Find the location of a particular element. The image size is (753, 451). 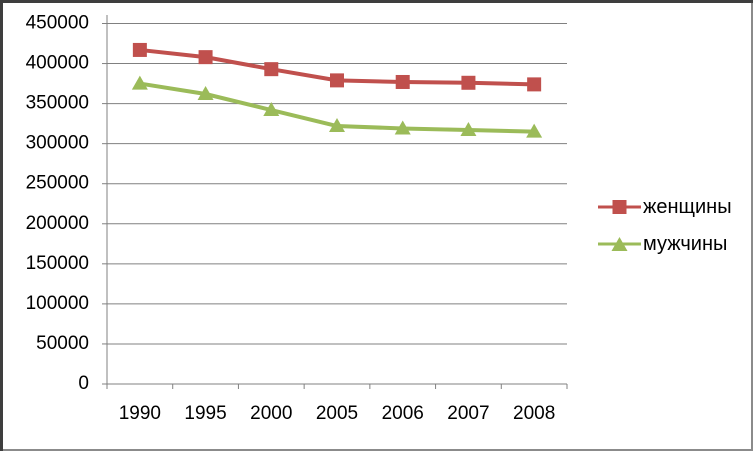

y-tick-label: 400000 is located at coordinates (57, 63).